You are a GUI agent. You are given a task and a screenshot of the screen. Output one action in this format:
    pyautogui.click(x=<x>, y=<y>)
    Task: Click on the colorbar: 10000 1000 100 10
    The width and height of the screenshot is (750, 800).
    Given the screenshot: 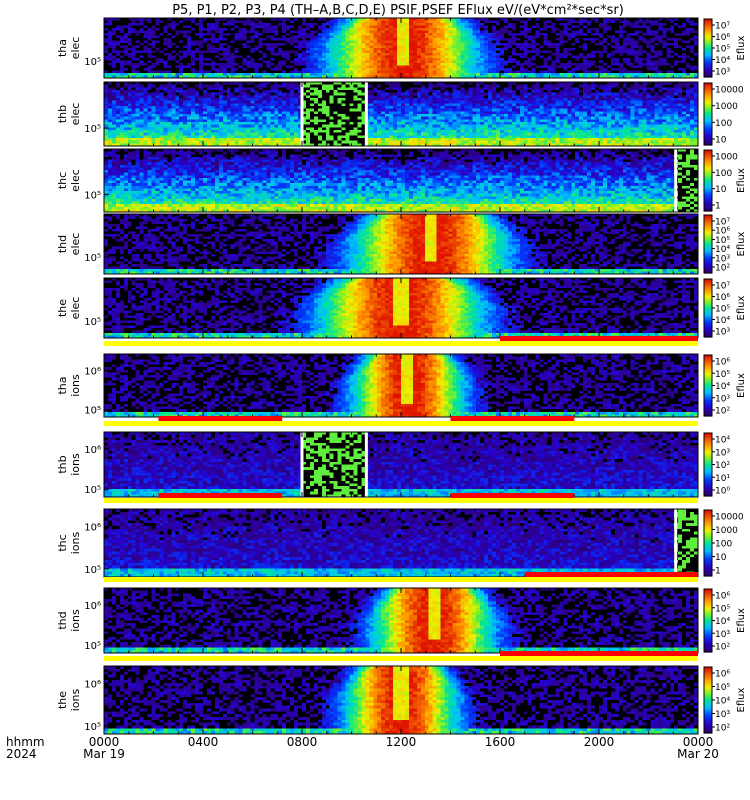 What is the action you would take?
    pyautogui.click(x=723, y=114)
    